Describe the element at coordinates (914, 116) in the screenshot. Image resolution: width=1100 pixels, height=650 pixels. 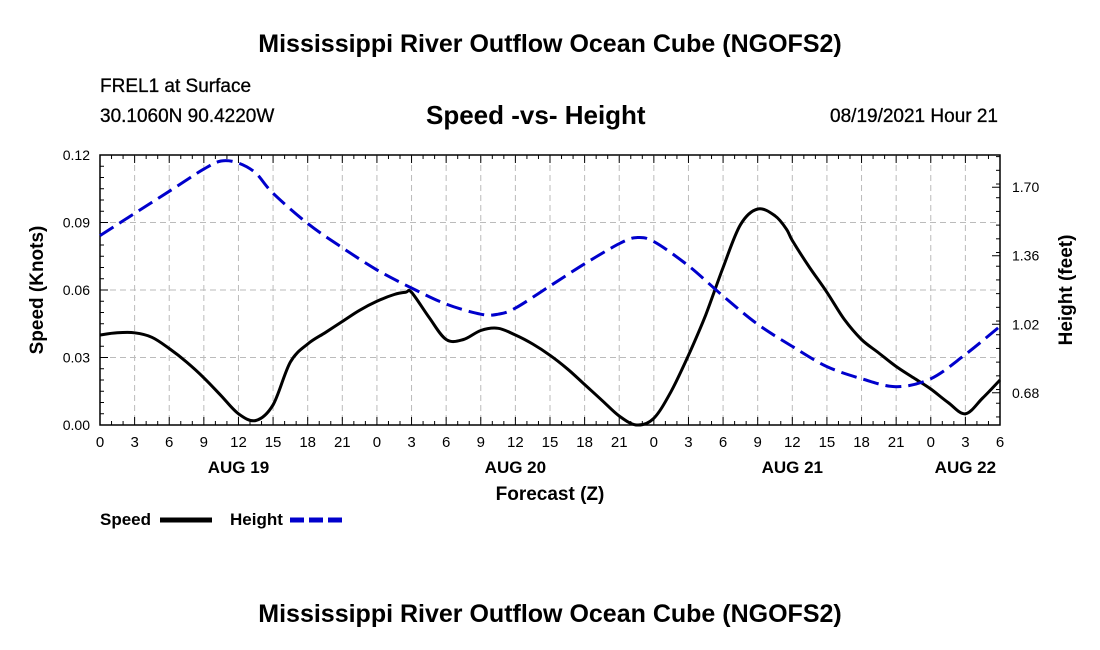
I see `forecast-datetime: 08/19/2021 Hour 21` at that location.